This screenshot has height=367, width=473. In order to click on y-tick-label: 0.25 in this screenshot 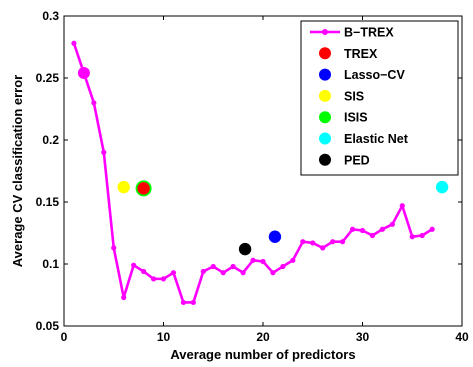, I will do `click(48, 78)`.